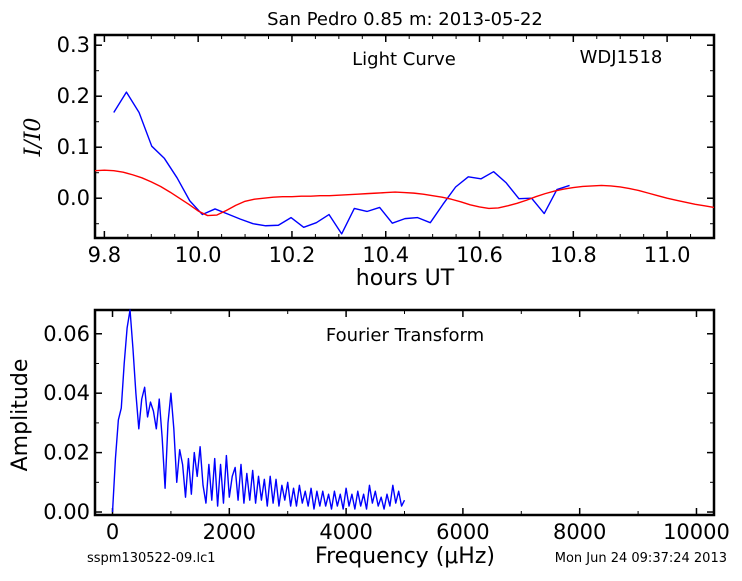 Image resolution: width=742 pixels, height=581 pixels. Describe the element at coordinates (73, 198) in the screenshot. I see `light-curve-y-tick-label: 0.0` at that location.